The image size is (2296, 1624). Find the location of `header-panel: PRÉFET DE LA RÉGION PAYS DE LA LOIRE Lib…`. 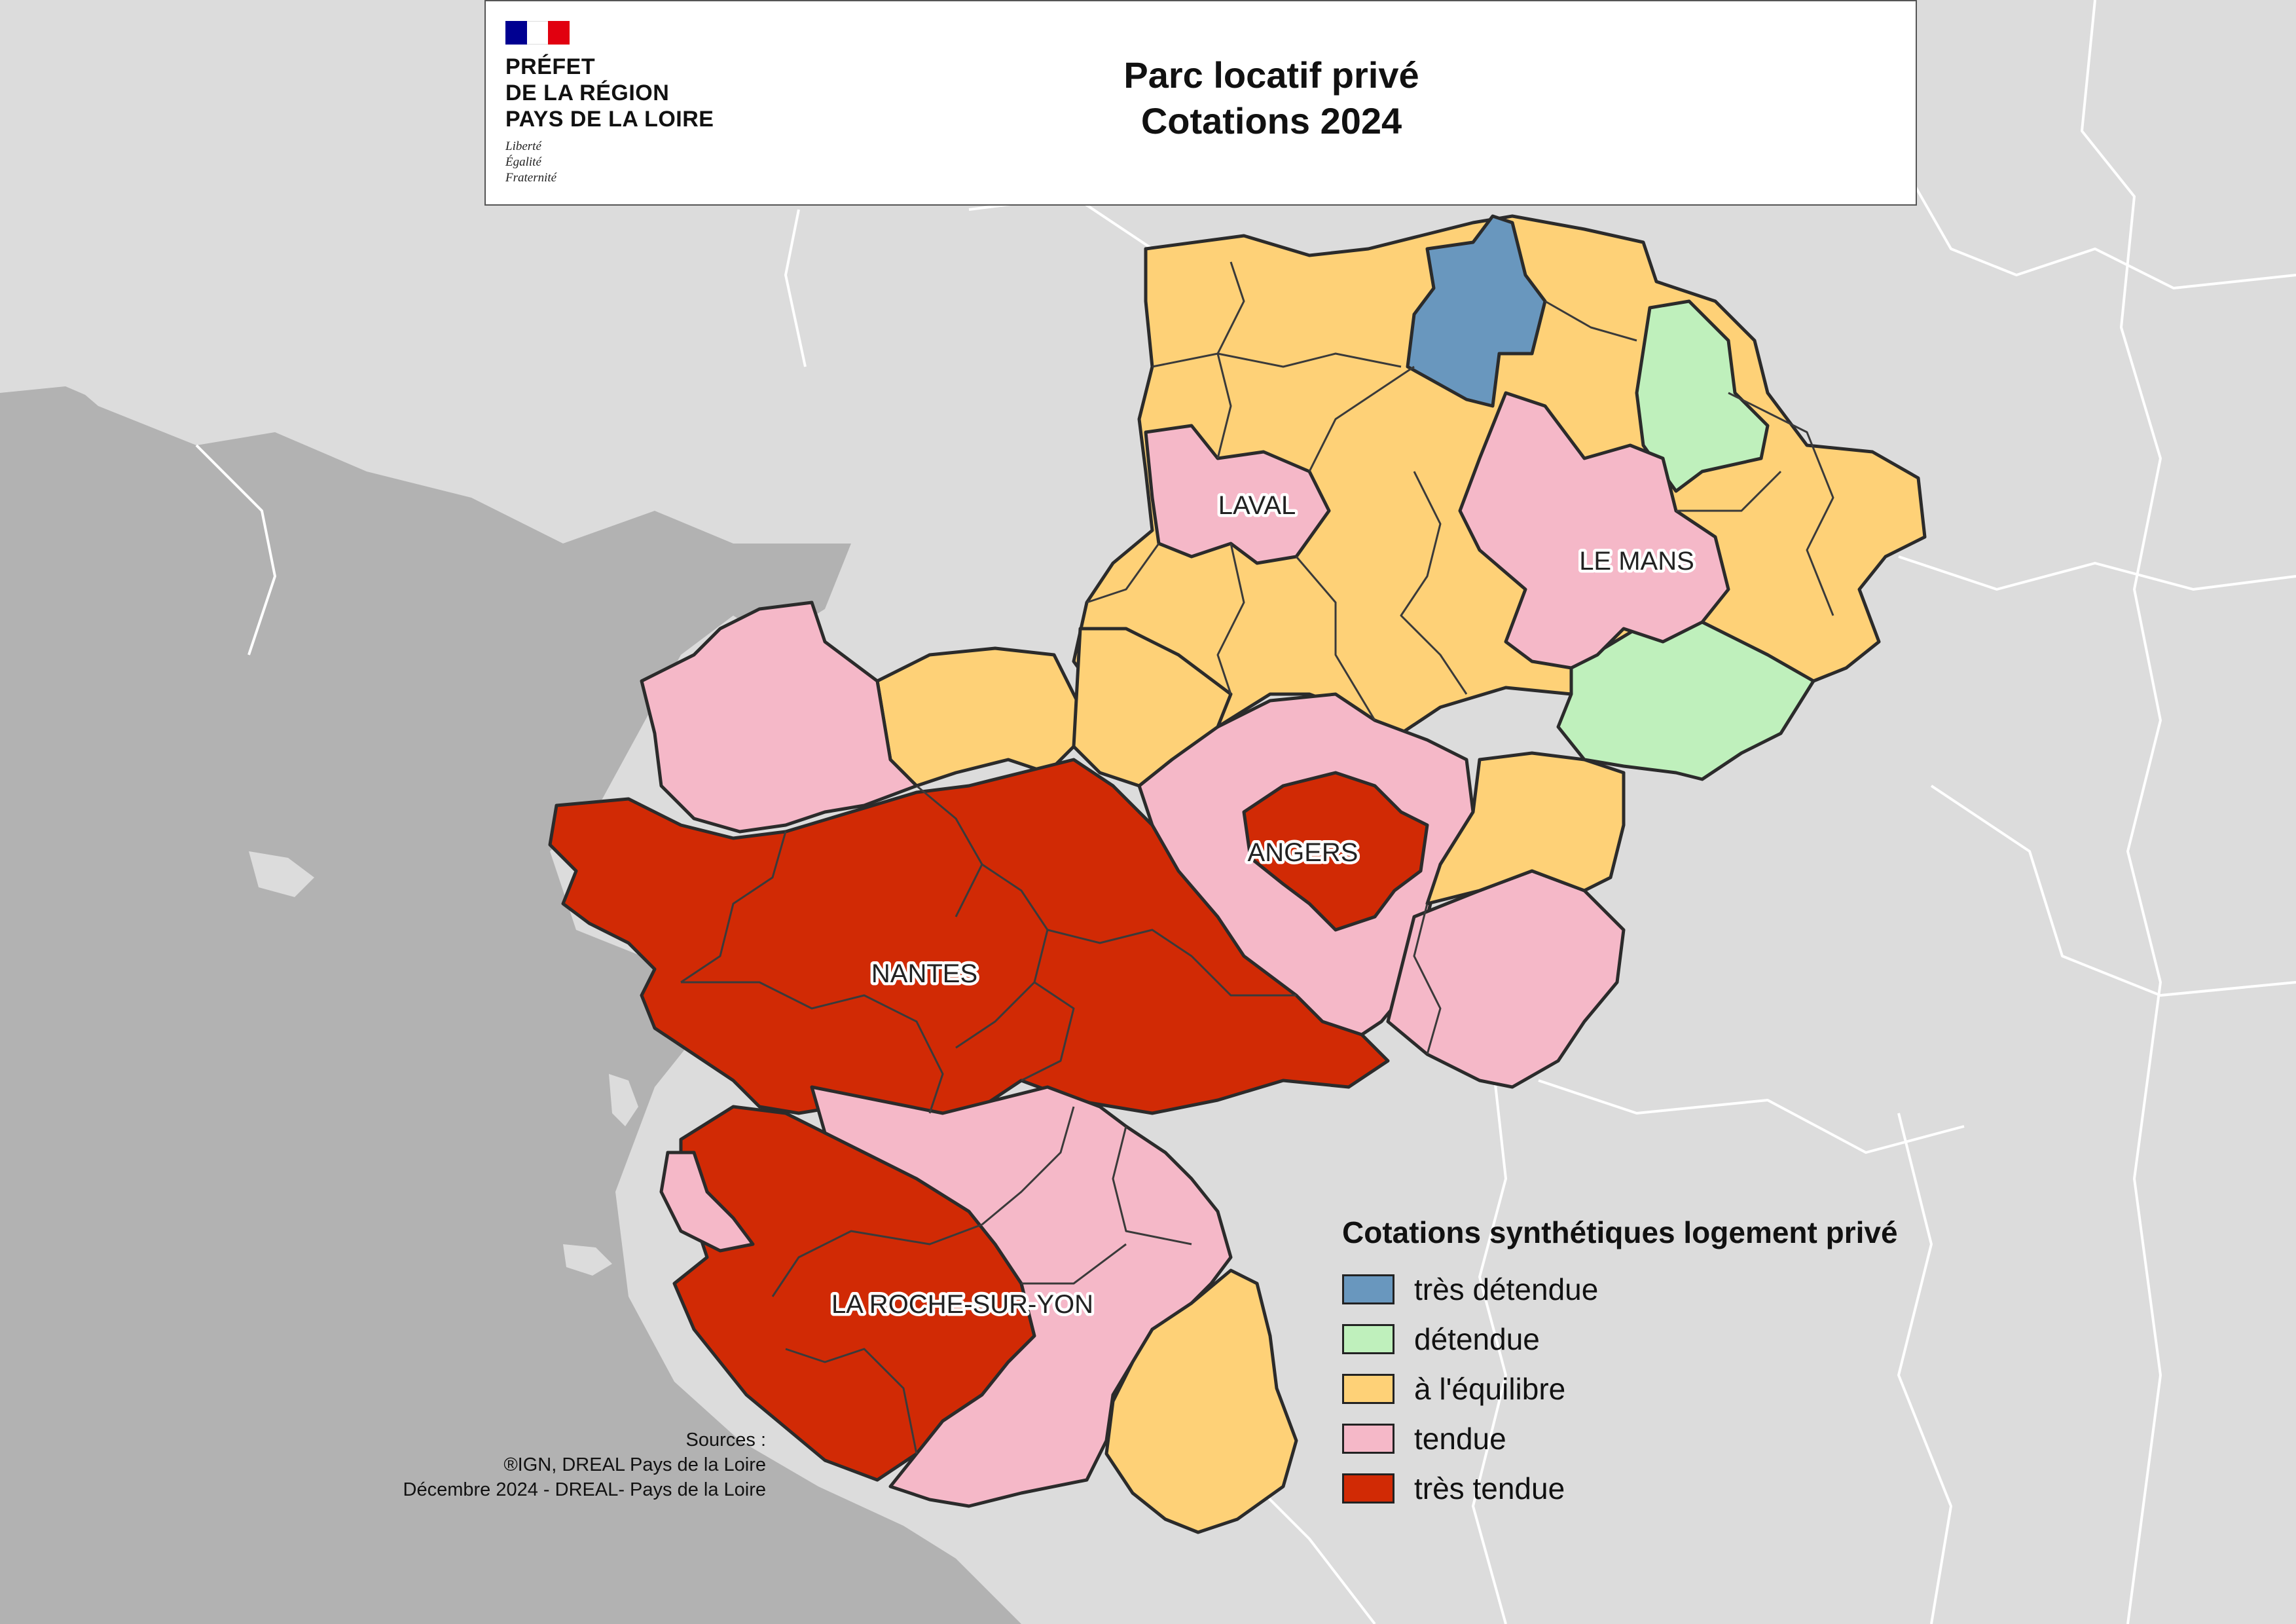

header-panel: PRÉFET DE LA RÉGION PAYS DE LA LOIRE Lib… is located at coordinates (1200, 103).